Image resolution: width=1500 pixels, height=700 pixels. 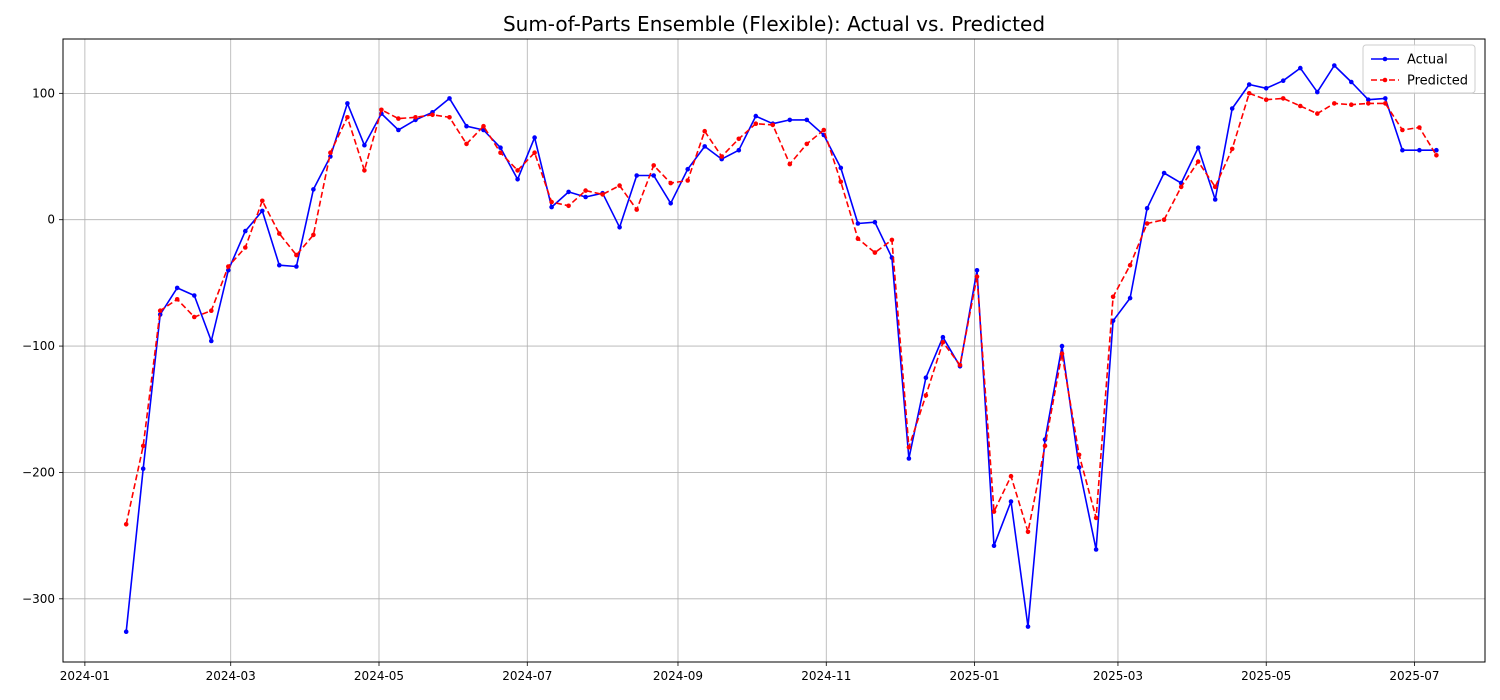 I want to click on legend-marker-actual, so click(x=1385, y=59).